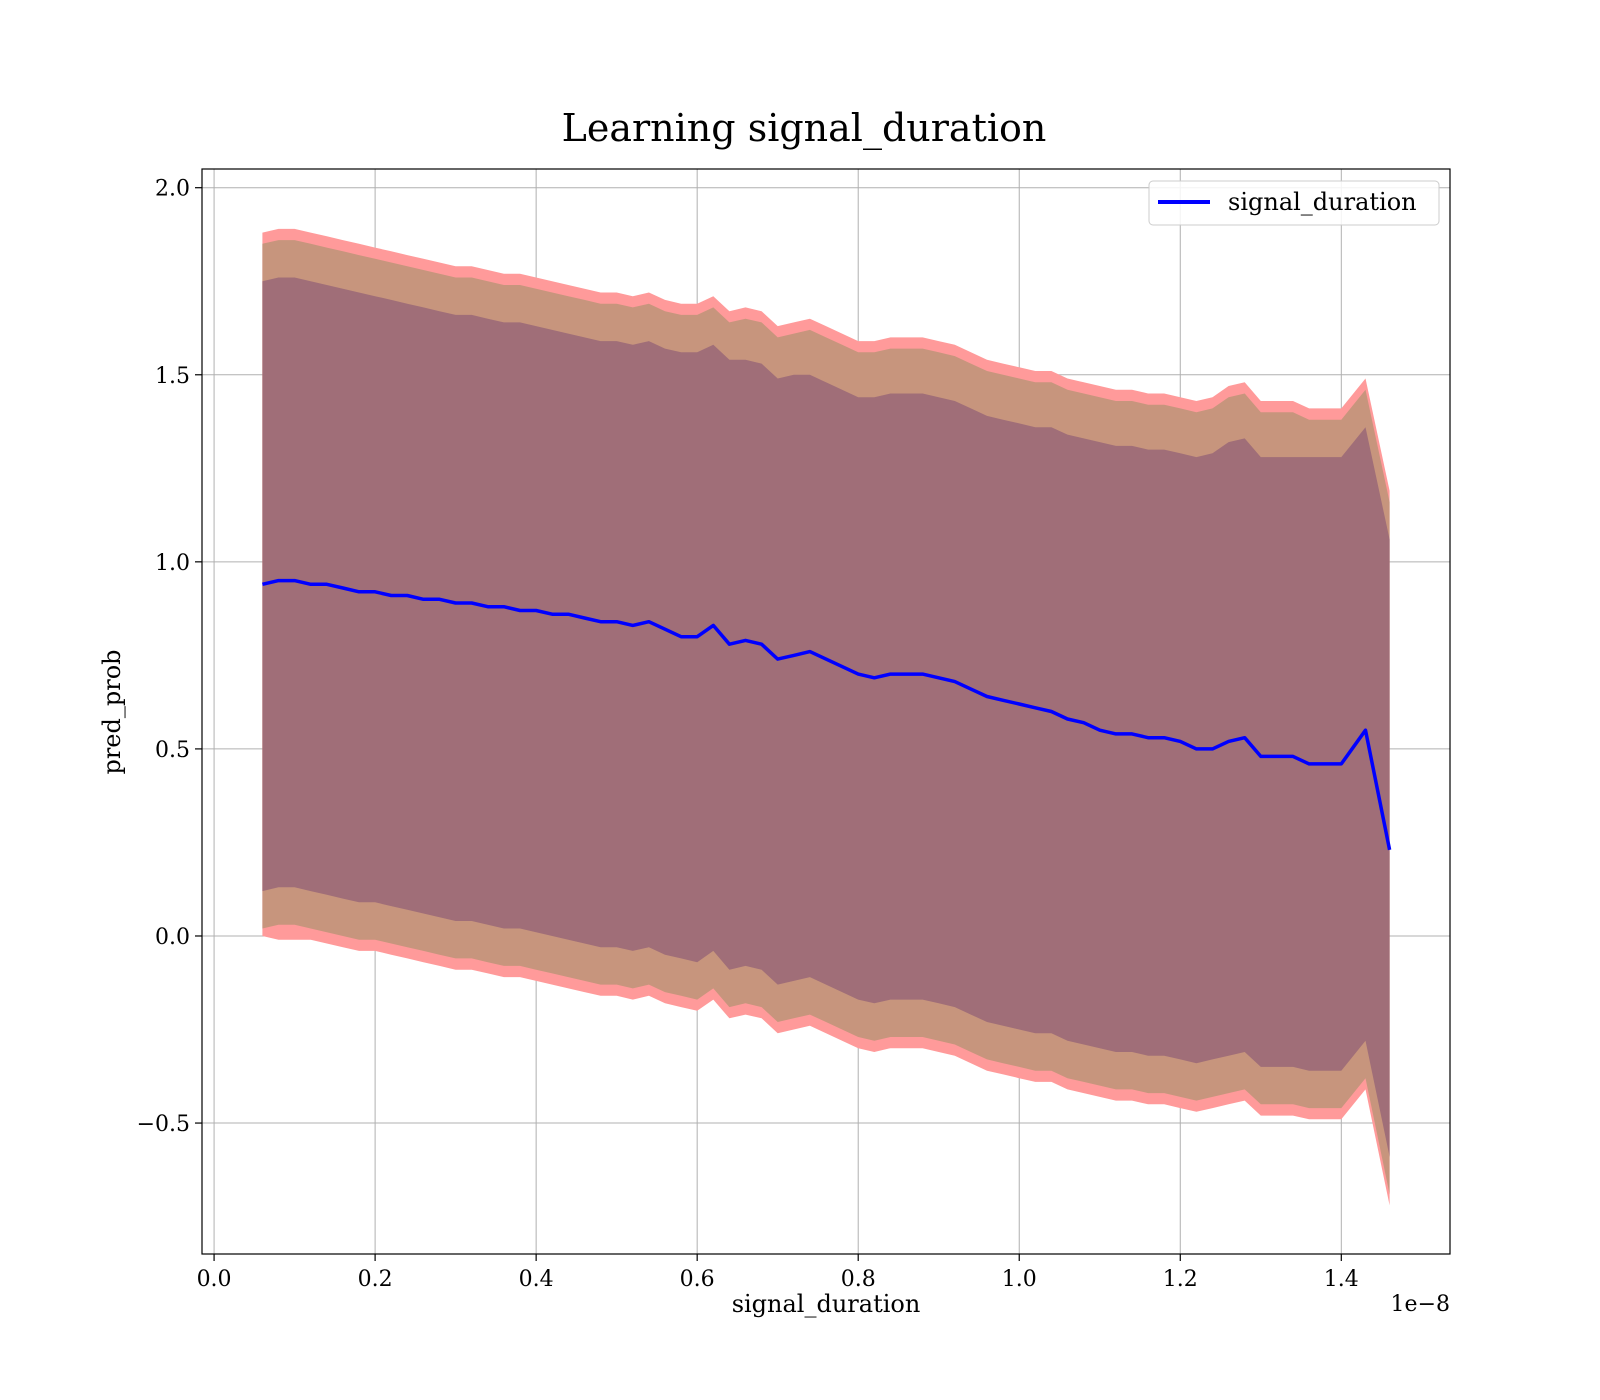 The width and height of the screenshot is (1600, 1400). I want to click on y-axis-label: pred_prob, so click(112, 711).